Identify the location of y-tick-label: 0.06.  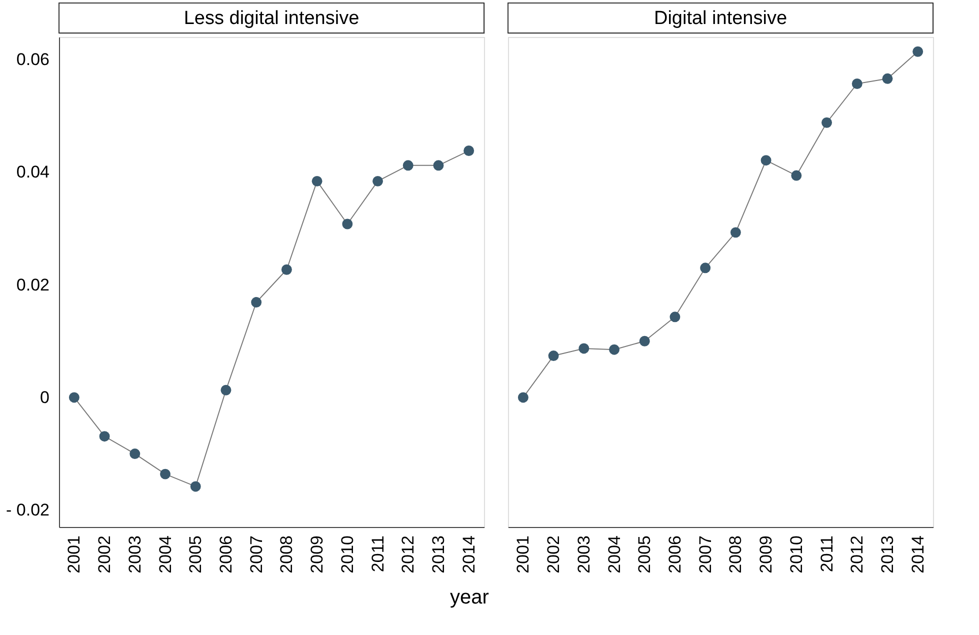
(33, 60).